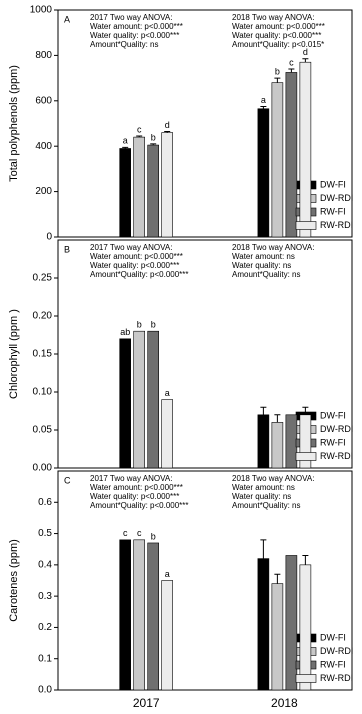 Image resolution: width=362 pixels, height=714 pixels. Describe the element at coordinates (43, 354) in the screenshot. I see `y-tick-label: 0.15` at that location.